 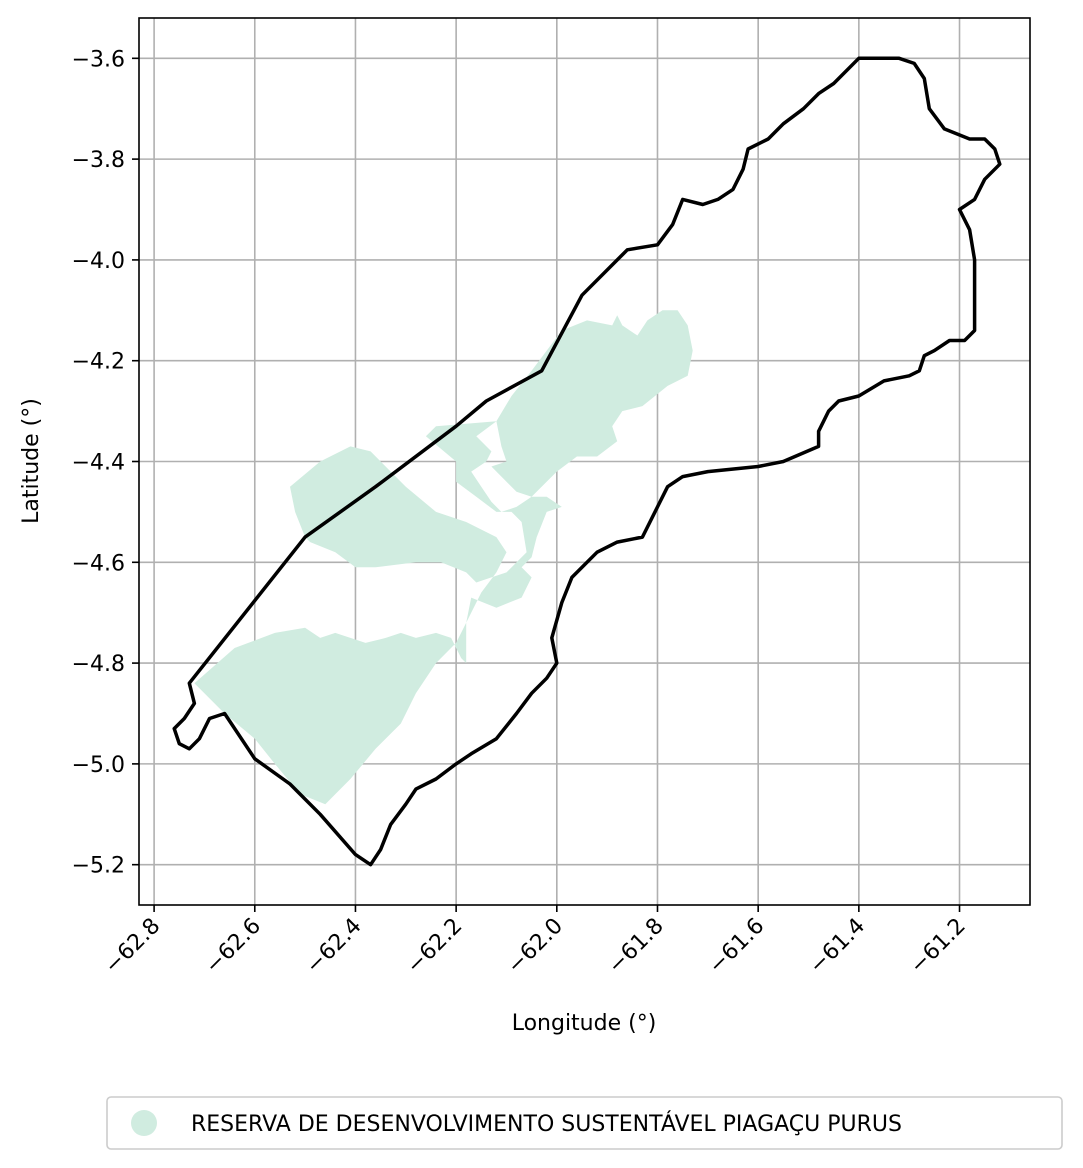 What do you see at coordinates (98, 160) in the screenshot?
I see `y-tick-label: −3.8` at bounding box center [98, 160].